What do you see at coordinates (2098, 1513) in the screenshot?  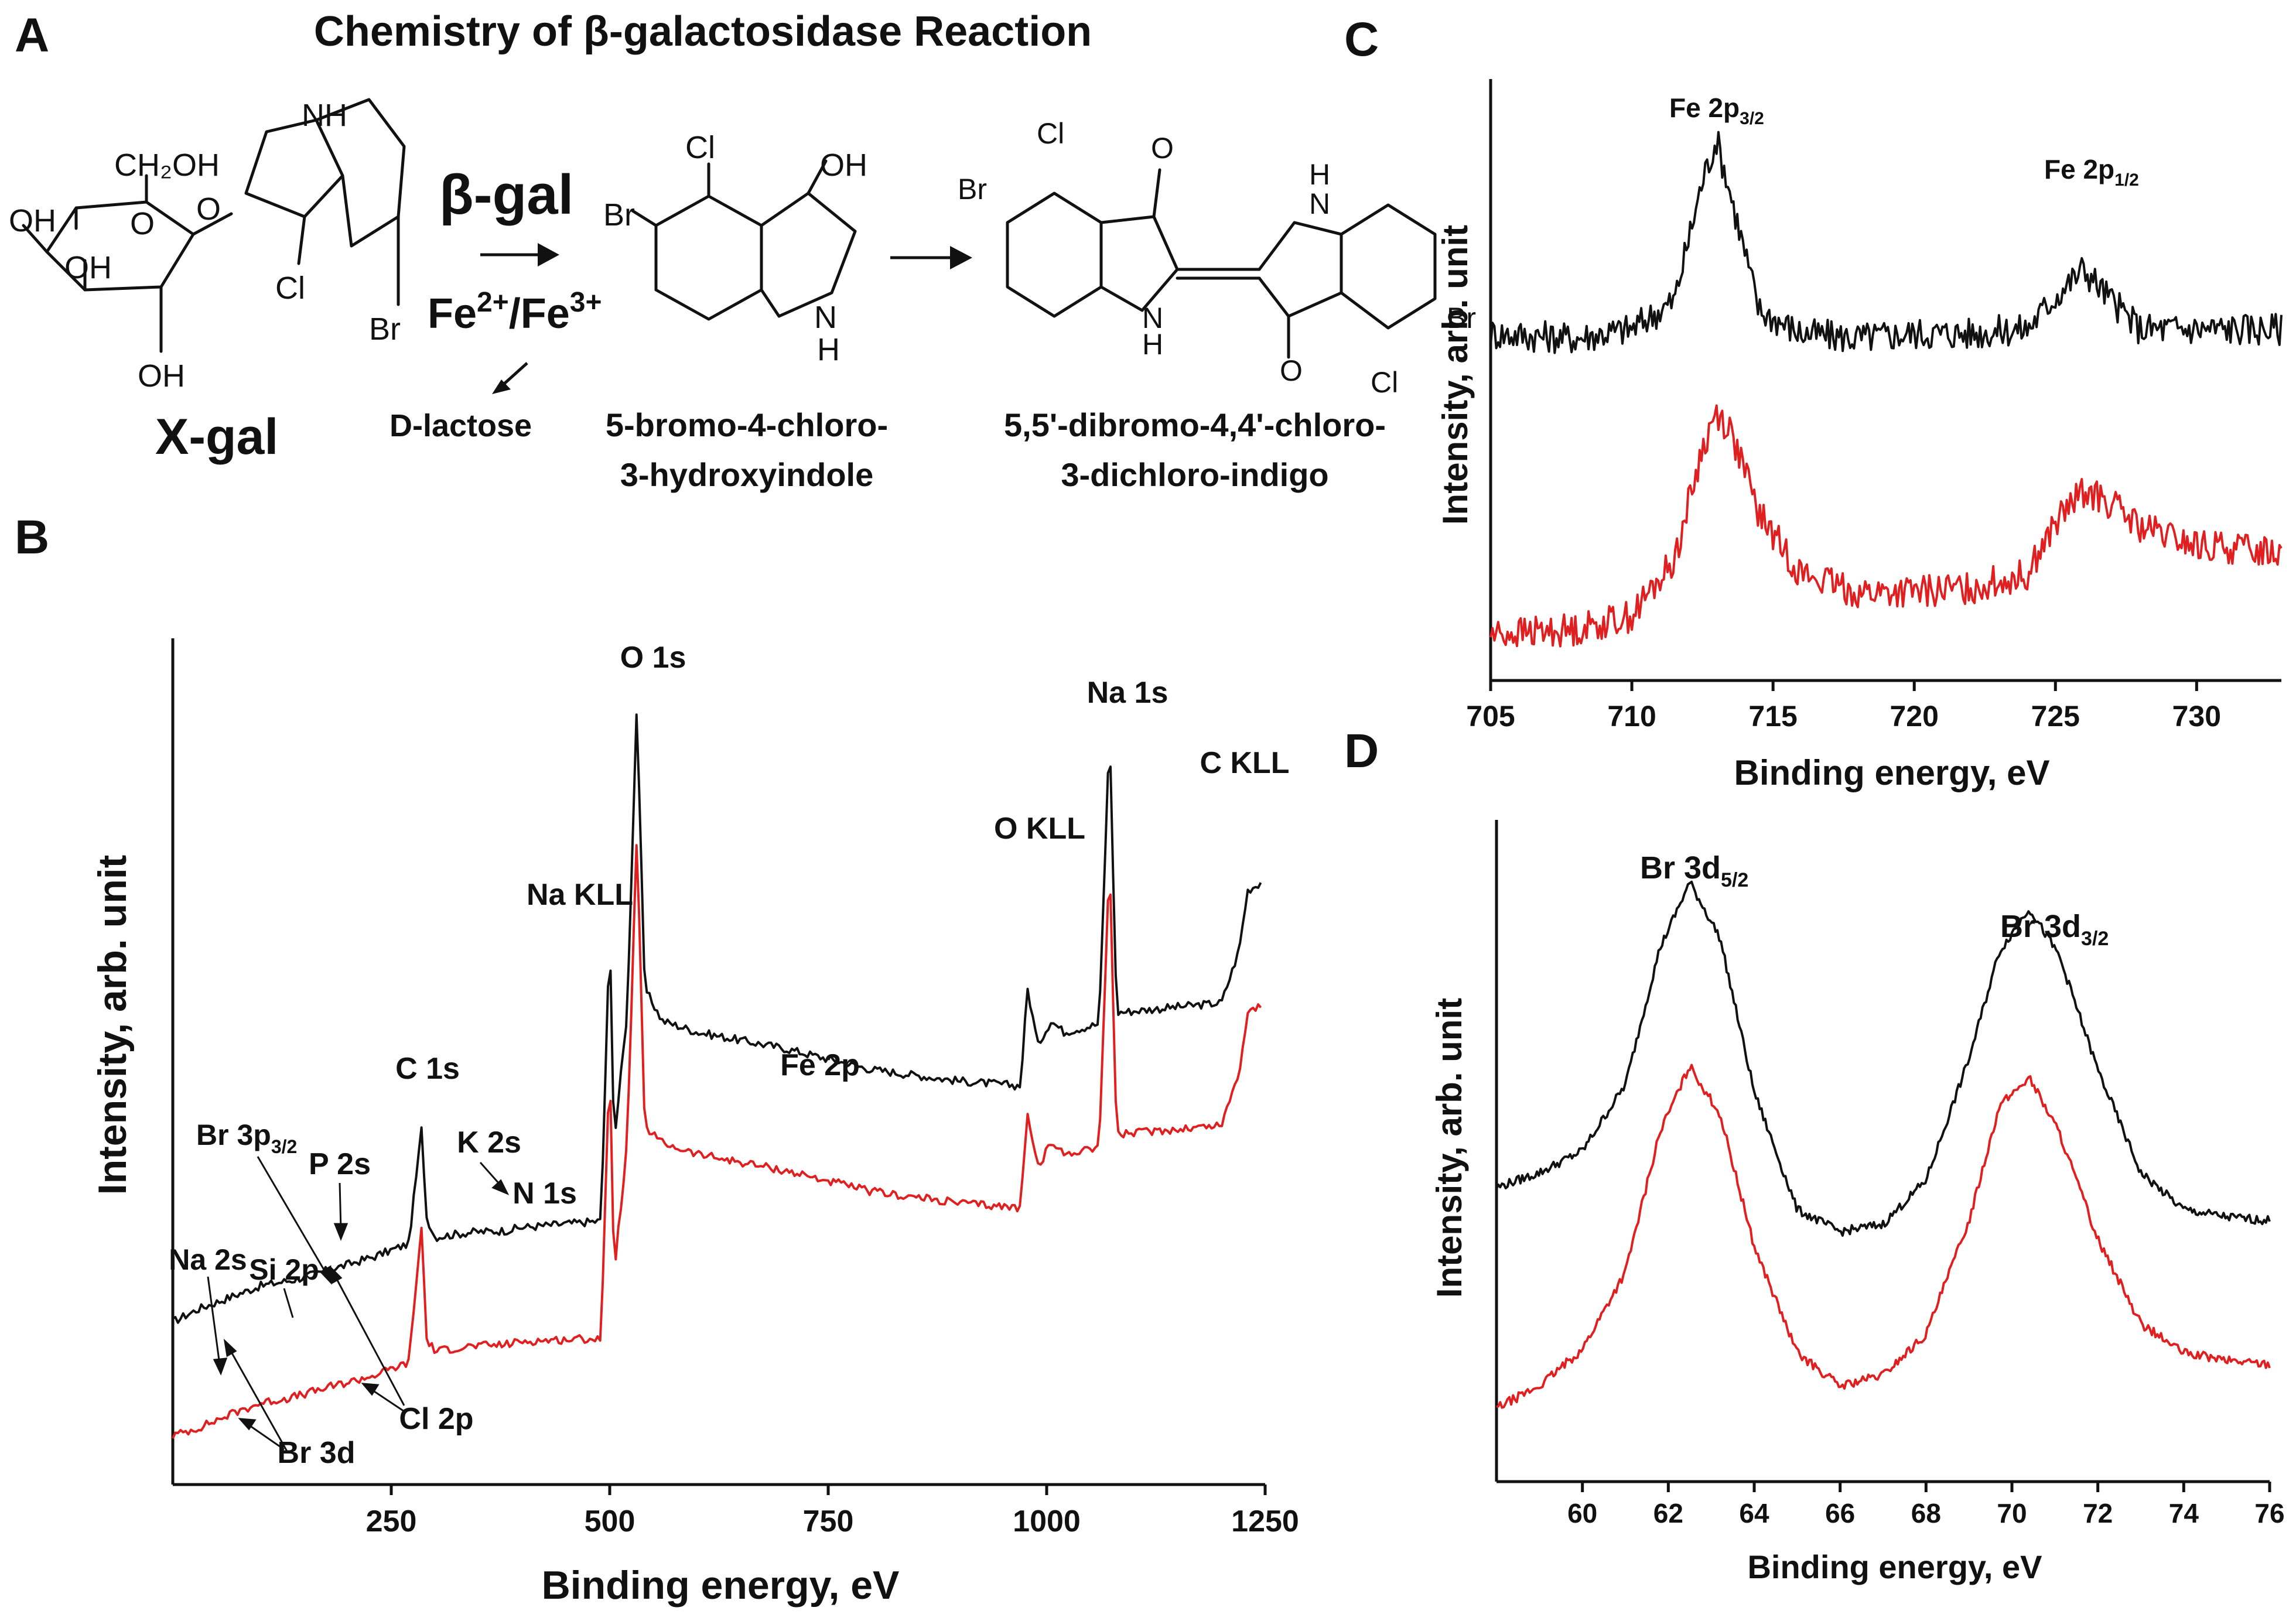 I see `x-tick-label: 72` at bounding box center [2098, 1513].